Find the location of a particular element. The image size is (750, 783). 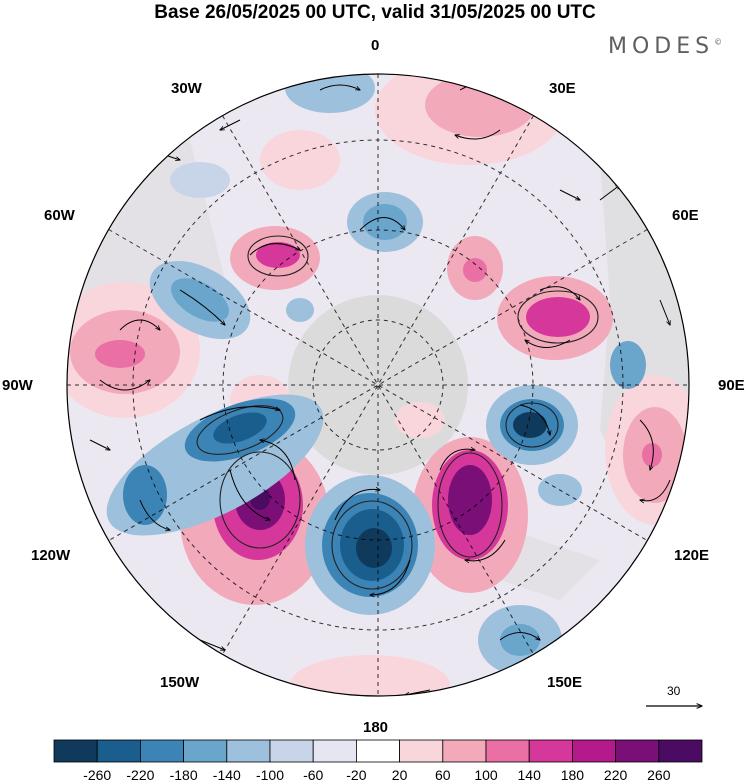

colorbar is located at coordinates (378, 751).